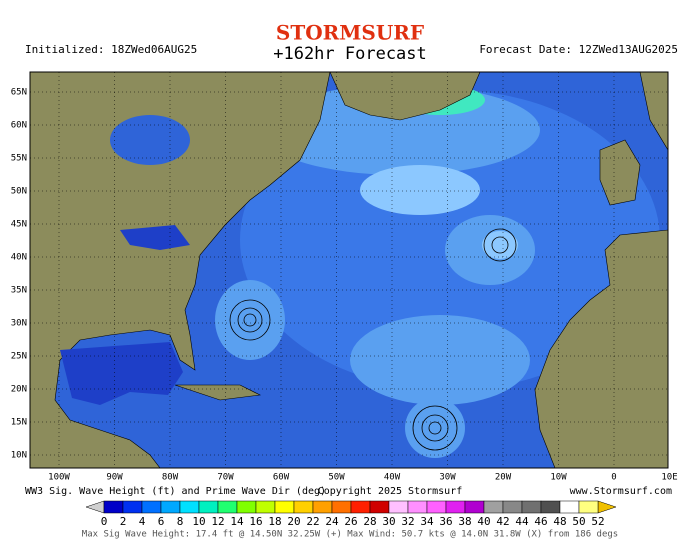 The height and width of the screenshot is (544, 700). Describe the element at coordinates (293, 521) in the screenshot. I see `colorbar-tick-label: 20` at that location.